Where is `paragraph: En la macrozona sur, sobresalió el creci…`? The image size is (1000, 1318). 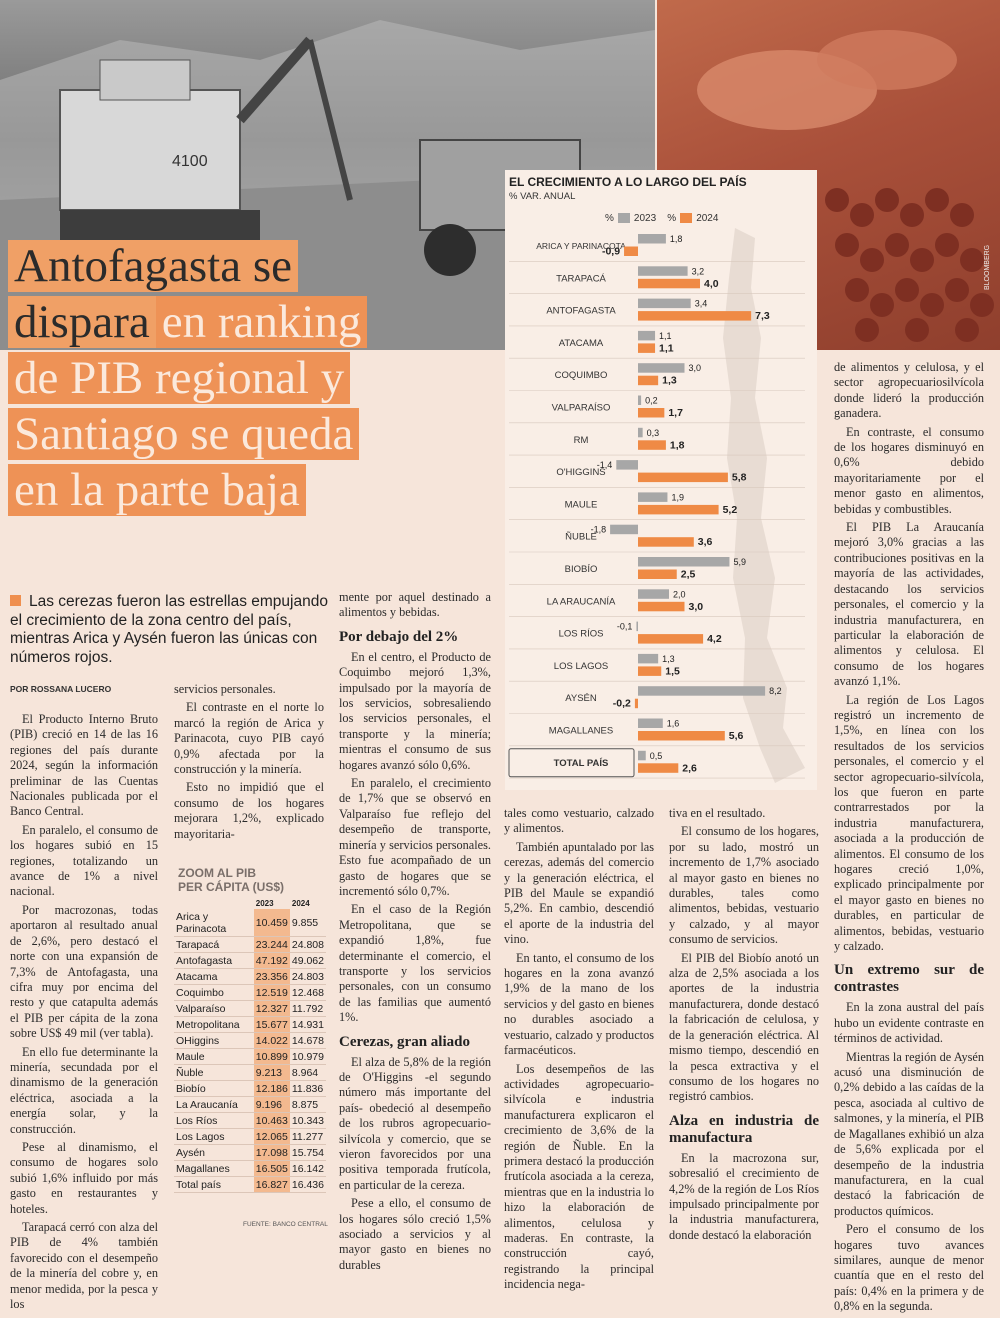 paragraph: En la macrozona sur, sobresalió el creci… is located at coordinates (744, 1196).